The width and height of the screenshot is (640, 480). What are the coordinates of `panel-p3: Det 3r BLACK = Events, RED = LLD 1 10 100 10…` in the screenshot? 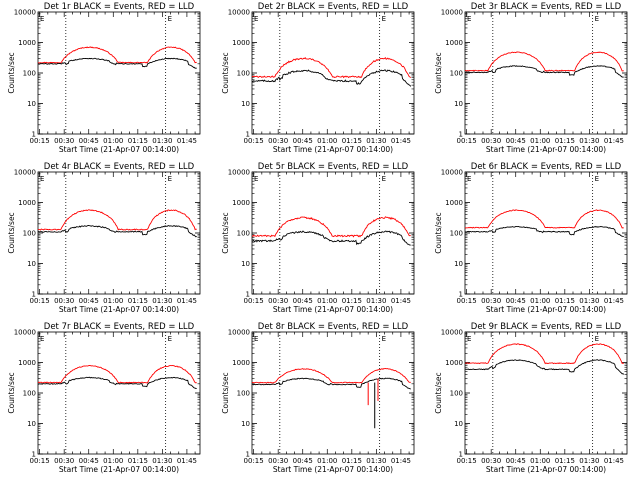 It's located at (531, 78).